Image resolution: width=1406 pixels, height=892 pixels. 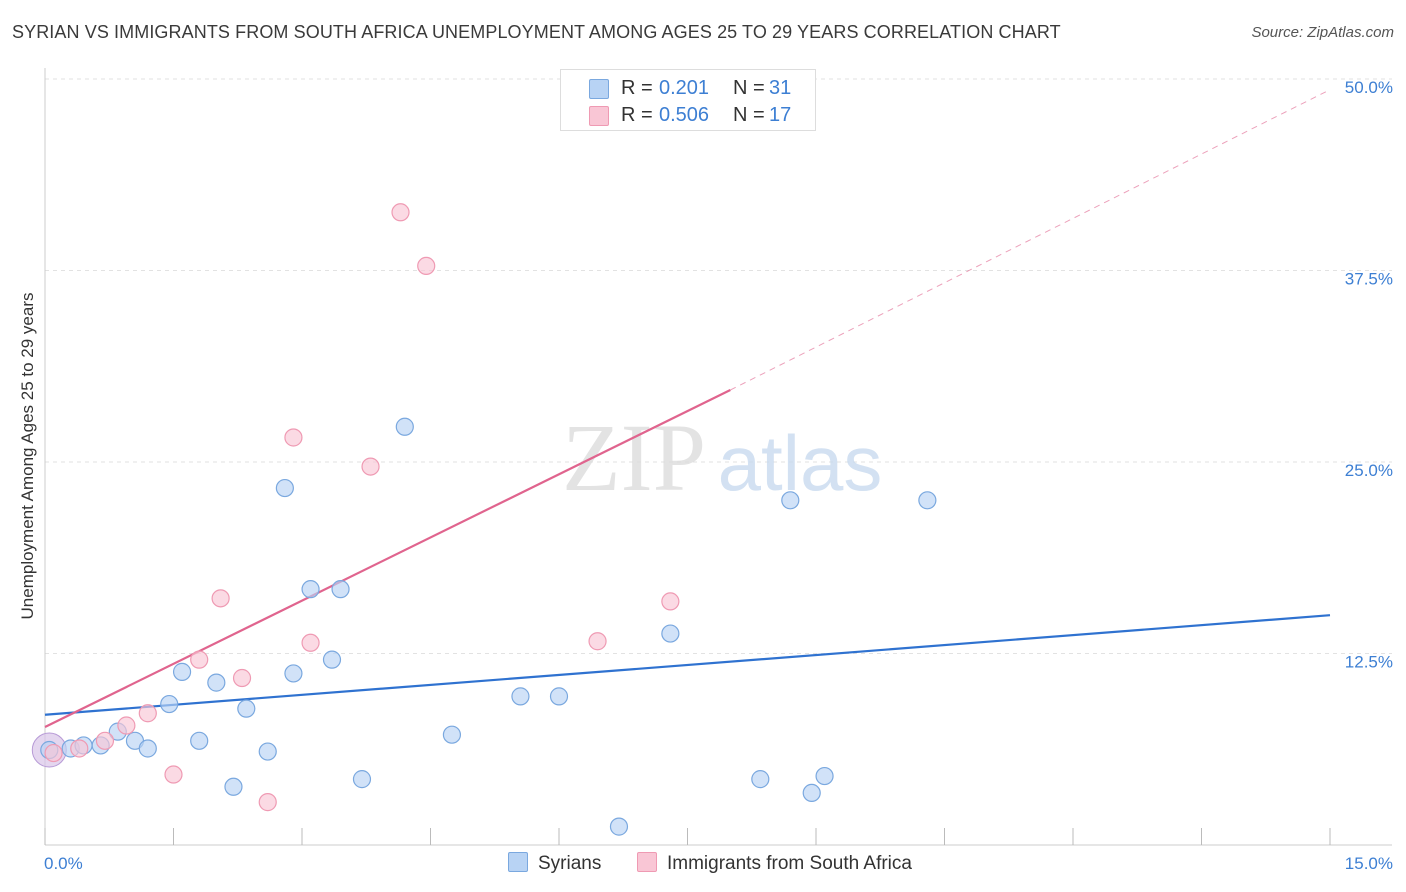 What do you see at coordinates (599, 89) in the screenshot?
I see `syrians-swatch` at bounding box center [599, 89].